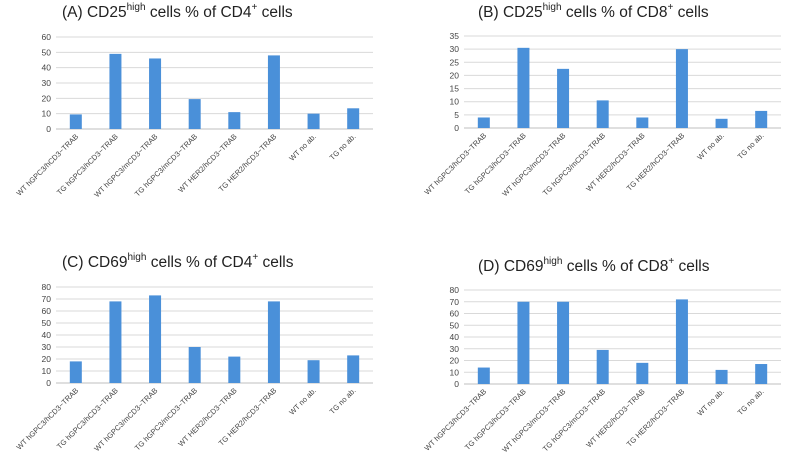  I want to click on y-tick-label: 5, so click(456, 115).